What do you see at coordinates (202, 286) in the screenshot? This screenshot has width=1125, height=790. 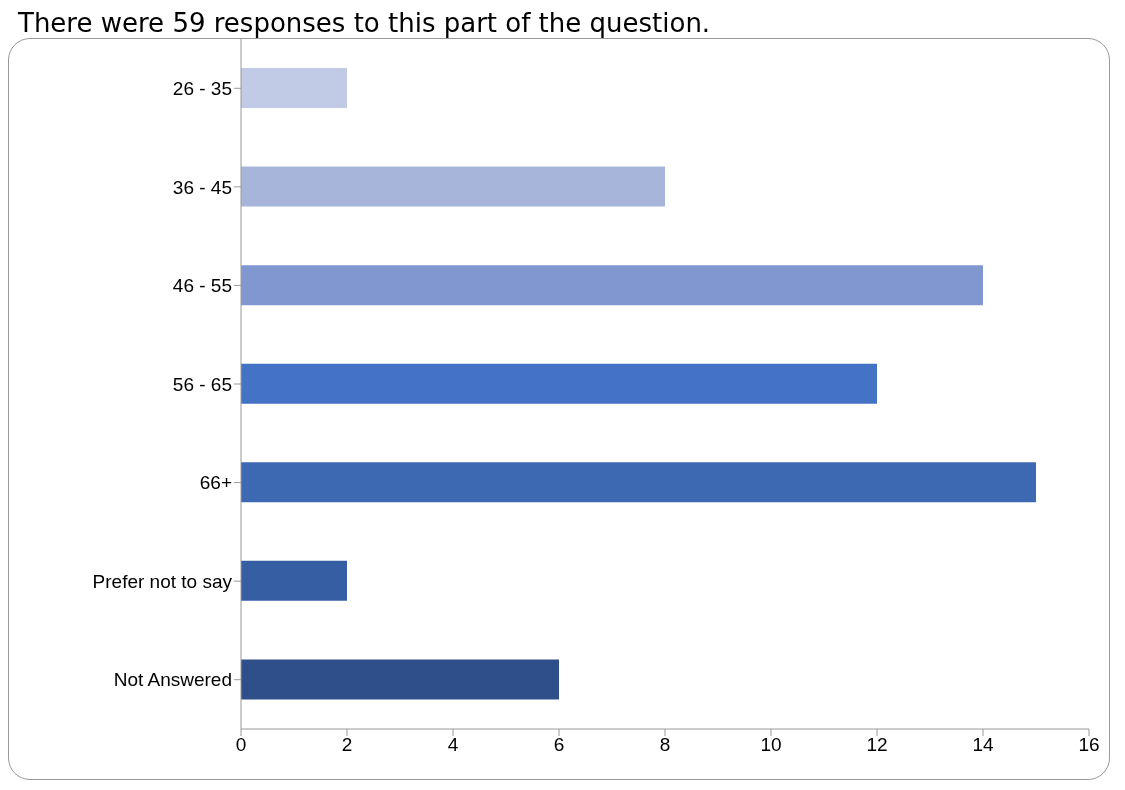 I see `y-tick-label: 46 - 55` at bounding box center [202, 286].